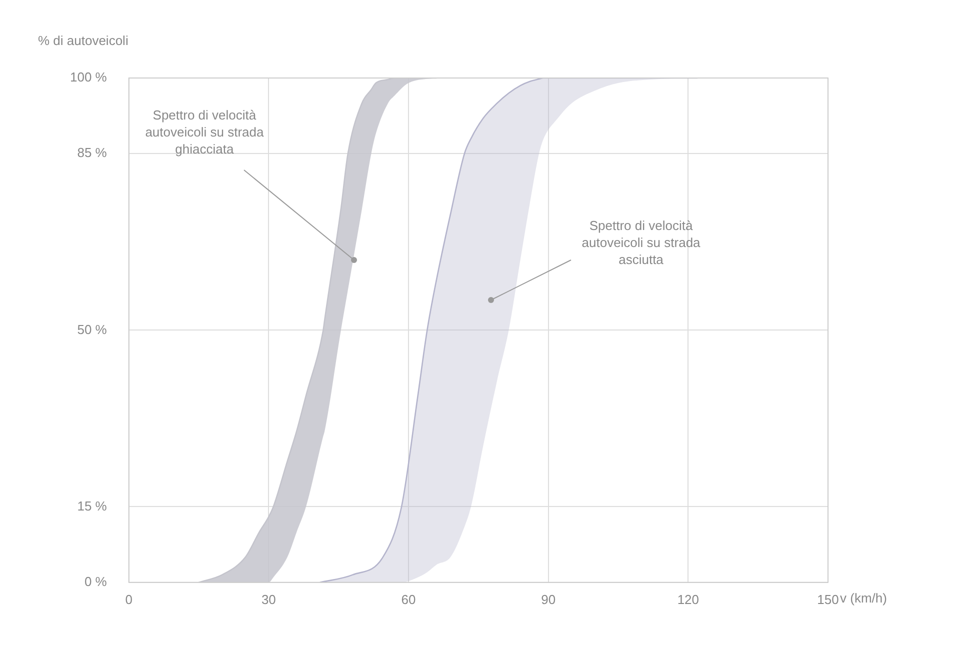 This screenshot has height=654, width=954. What do you see at coordinates (92, 152) in the screenshot?
I see `y-tick-label: 85 %` at bounding box center [92, 152].